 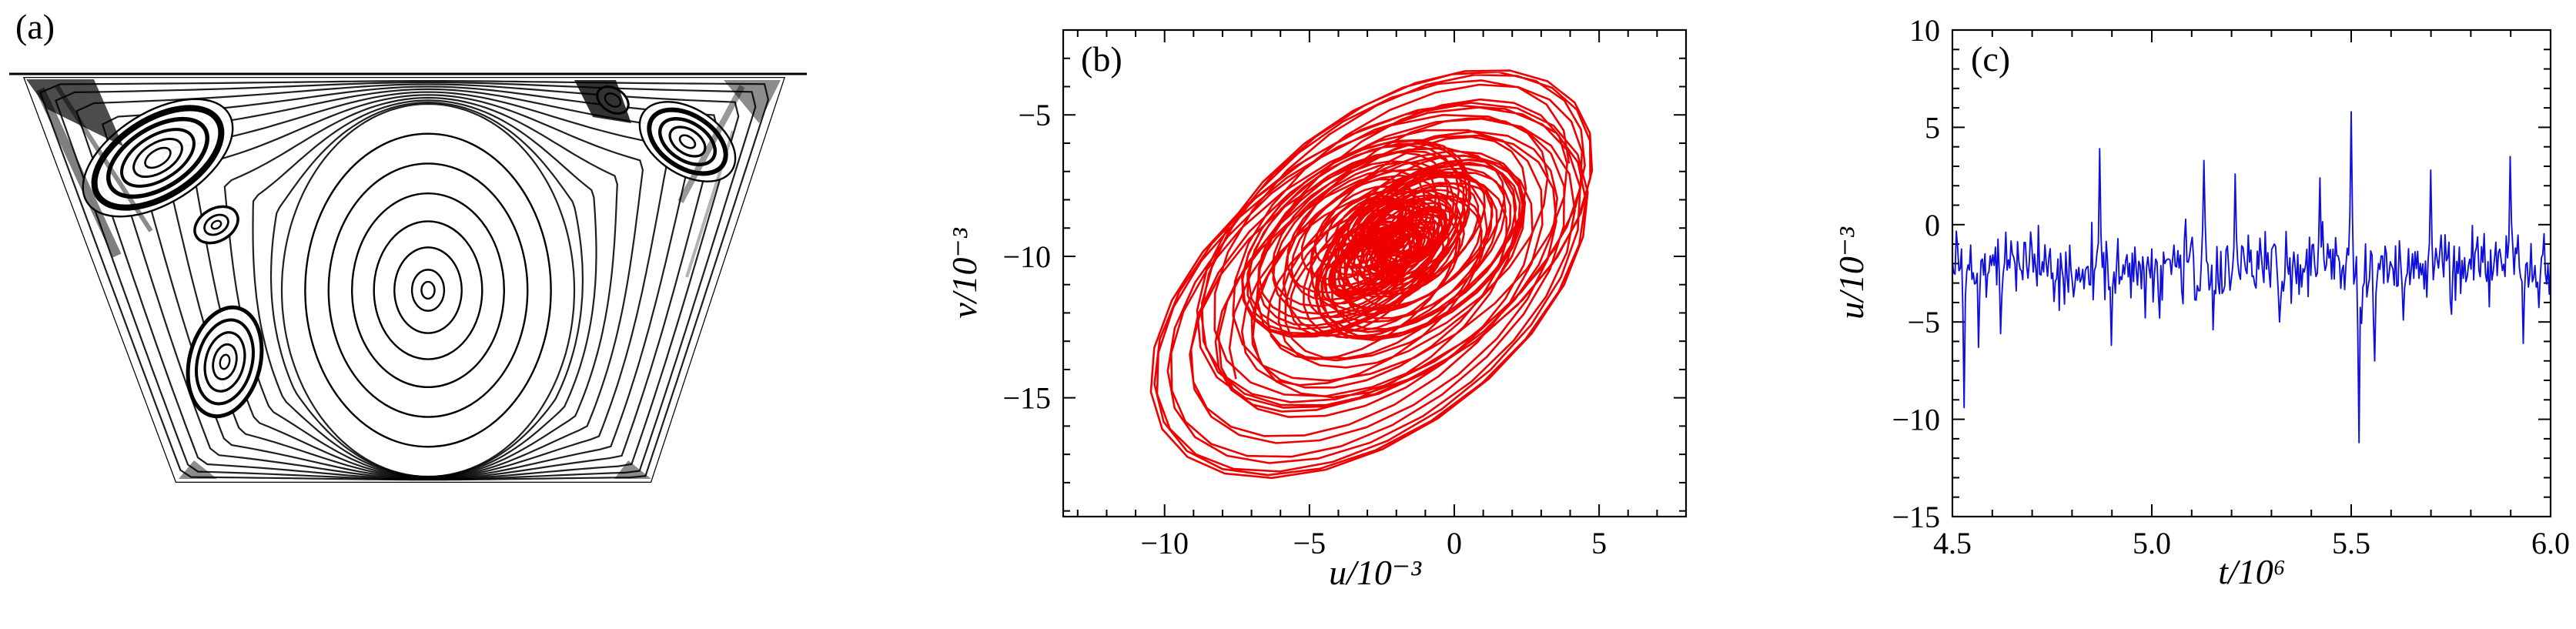 I want to click on panel-b-x-axis-label: u/10⁻³, so click(x=1375, y=572).